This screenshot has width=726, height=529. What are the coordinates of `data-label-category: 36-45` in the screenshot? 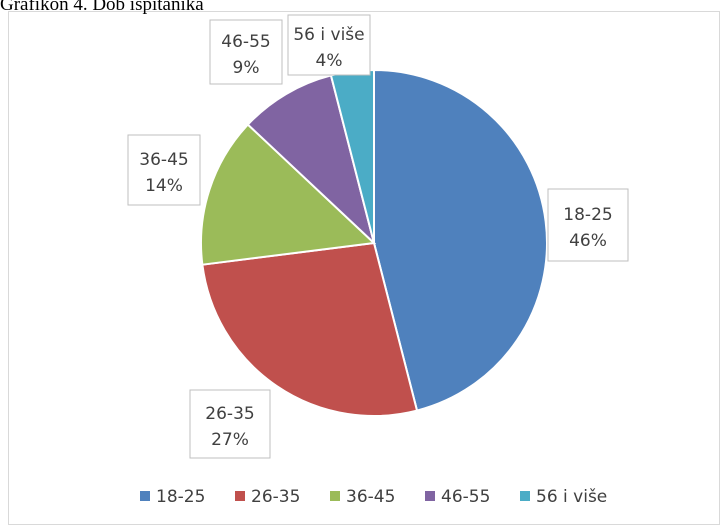 It's located at (163, 160).